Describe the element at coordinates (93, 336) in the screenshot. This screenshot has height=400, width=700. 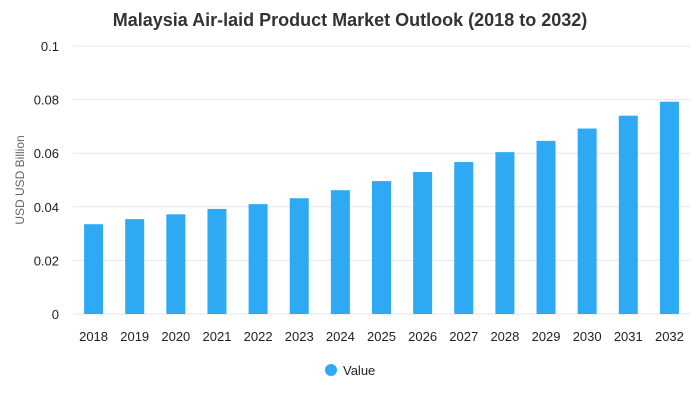
I see `x-tick-label: 2018` at that location.